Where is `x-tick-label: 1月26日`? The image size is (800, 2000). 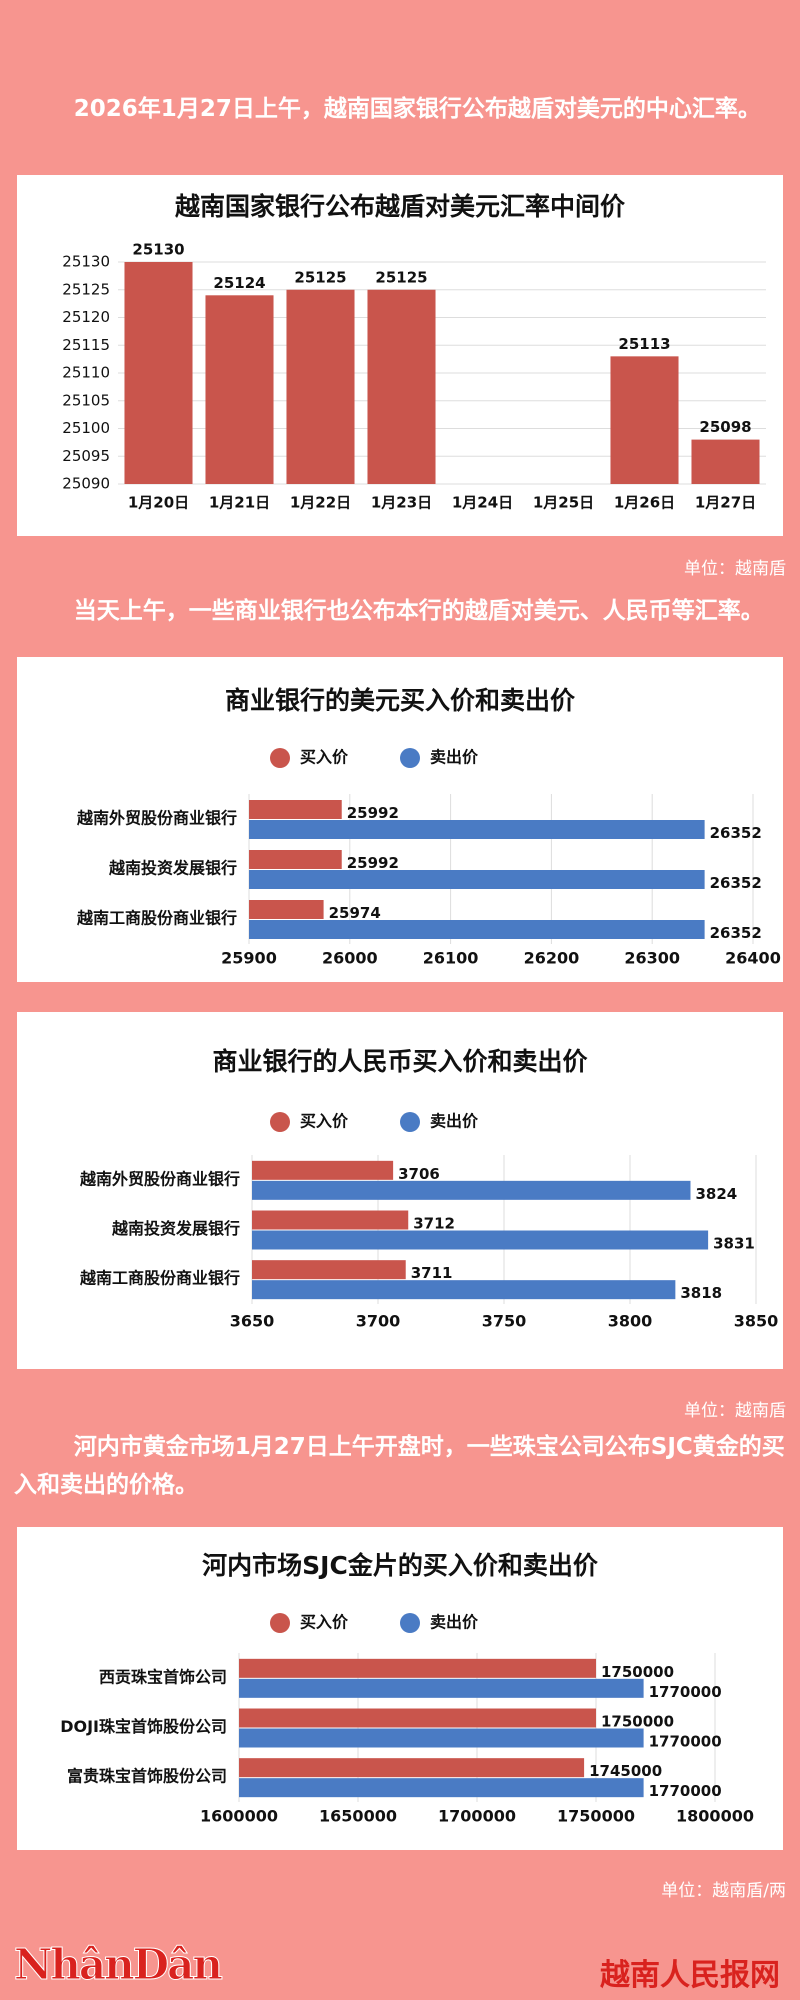 x-tick-label: 1月26日 is located at coordinates (644, 503).